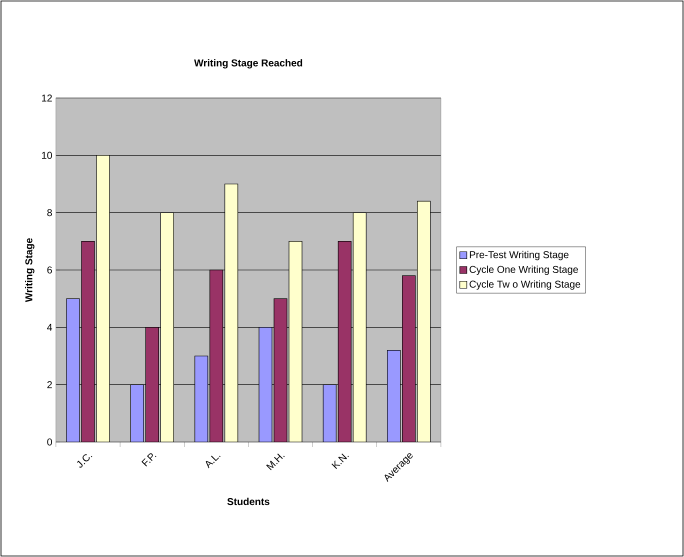 The width and height of the screenshot is (684, 557). I want to click on x-axis-title: Students, so click(248, 502).